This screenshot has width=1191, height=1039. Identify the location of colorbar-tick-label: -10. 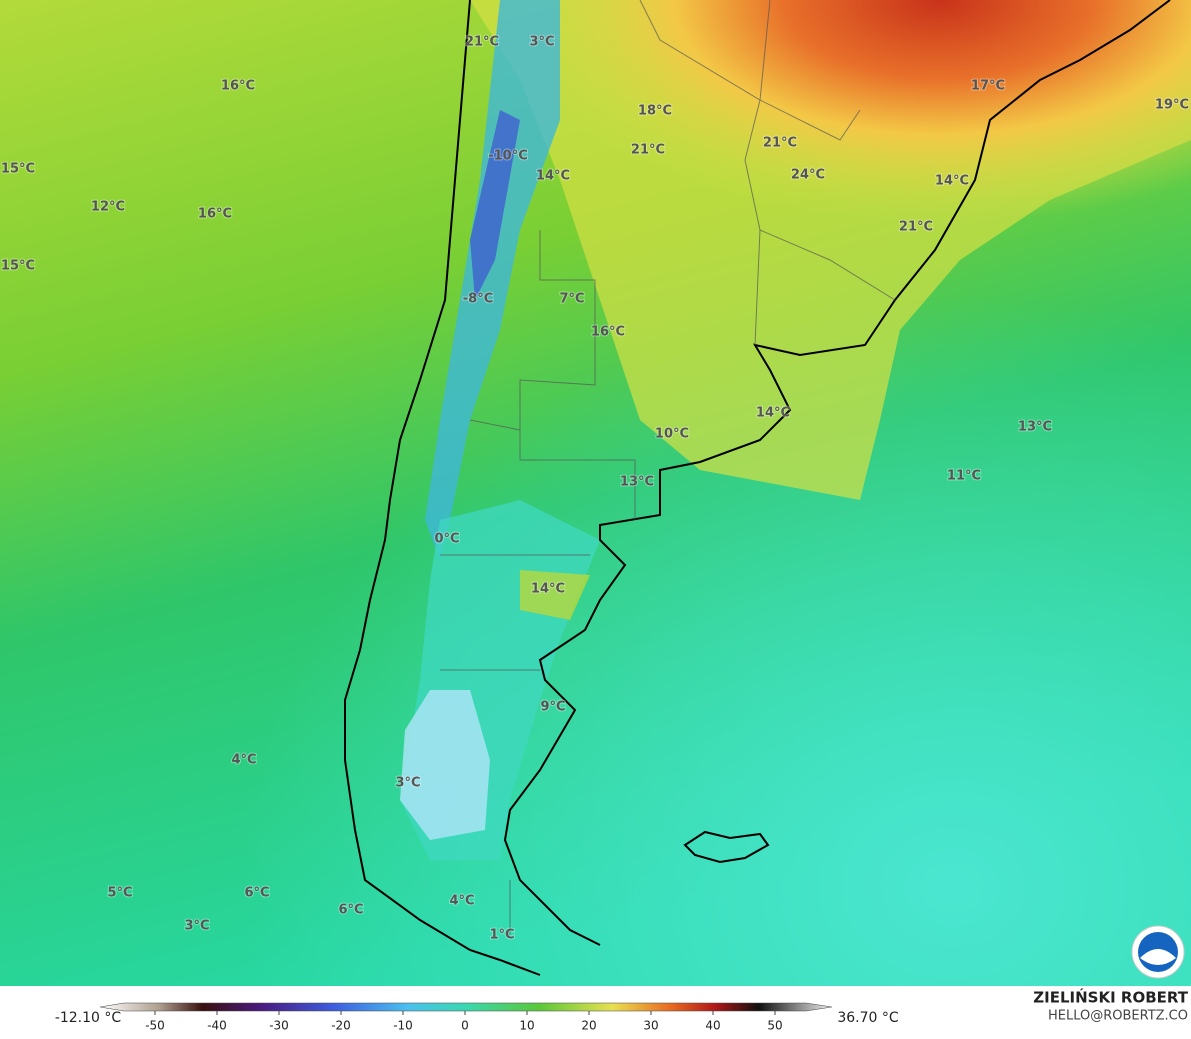
(403, 1026).